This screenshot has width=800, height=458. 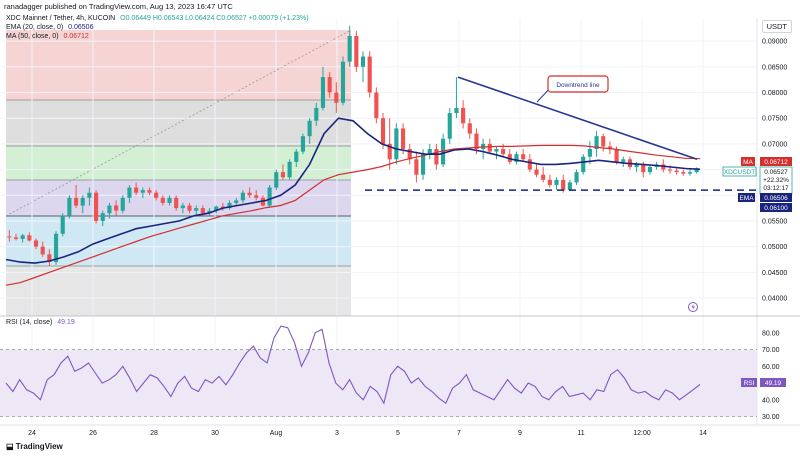 What do you see at coordinates (76, 36) in the screenshot?
I see `ma-legend-value: 0.06712` at bounding box center [76, 36].